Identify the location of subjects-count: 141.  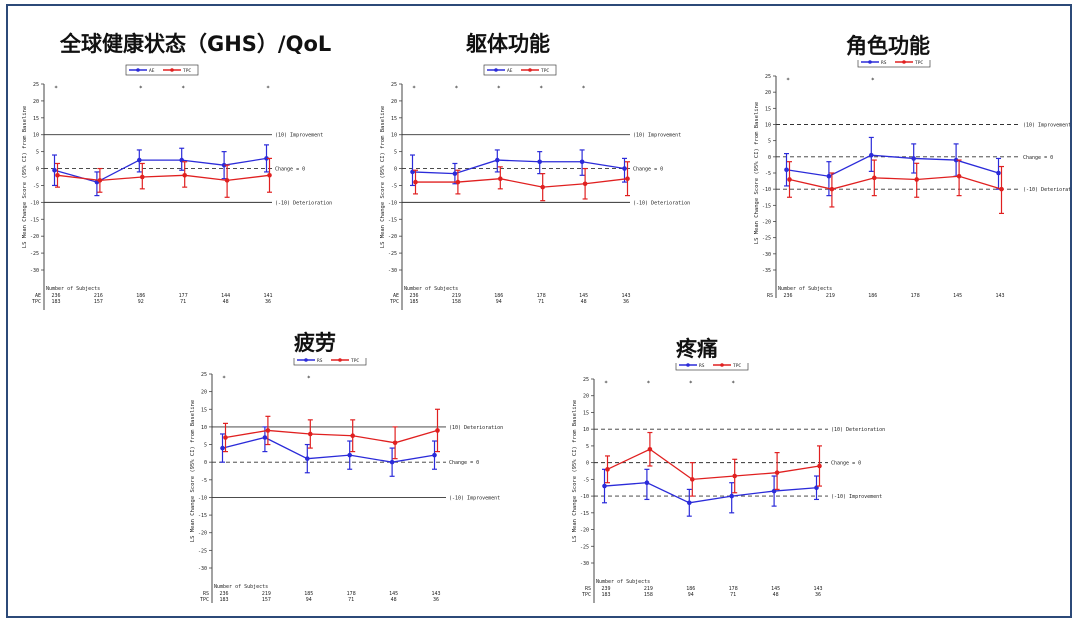
(267, 296).